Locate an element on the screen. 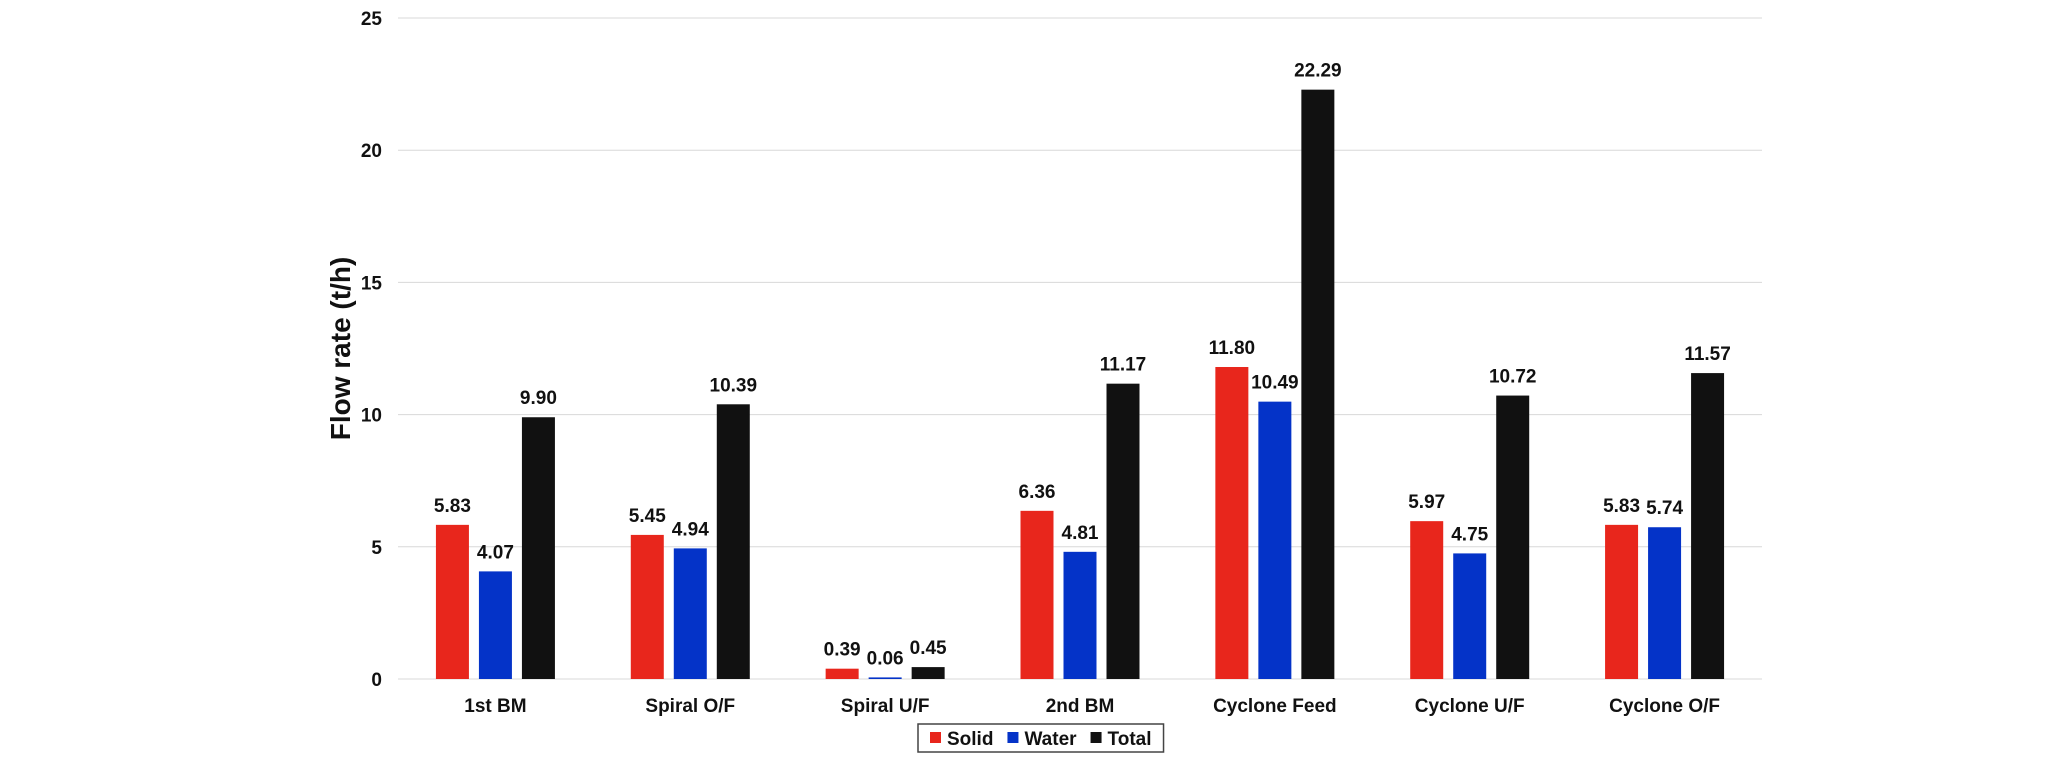  data-label: 4.75 is located at coordinates (1469, 534).